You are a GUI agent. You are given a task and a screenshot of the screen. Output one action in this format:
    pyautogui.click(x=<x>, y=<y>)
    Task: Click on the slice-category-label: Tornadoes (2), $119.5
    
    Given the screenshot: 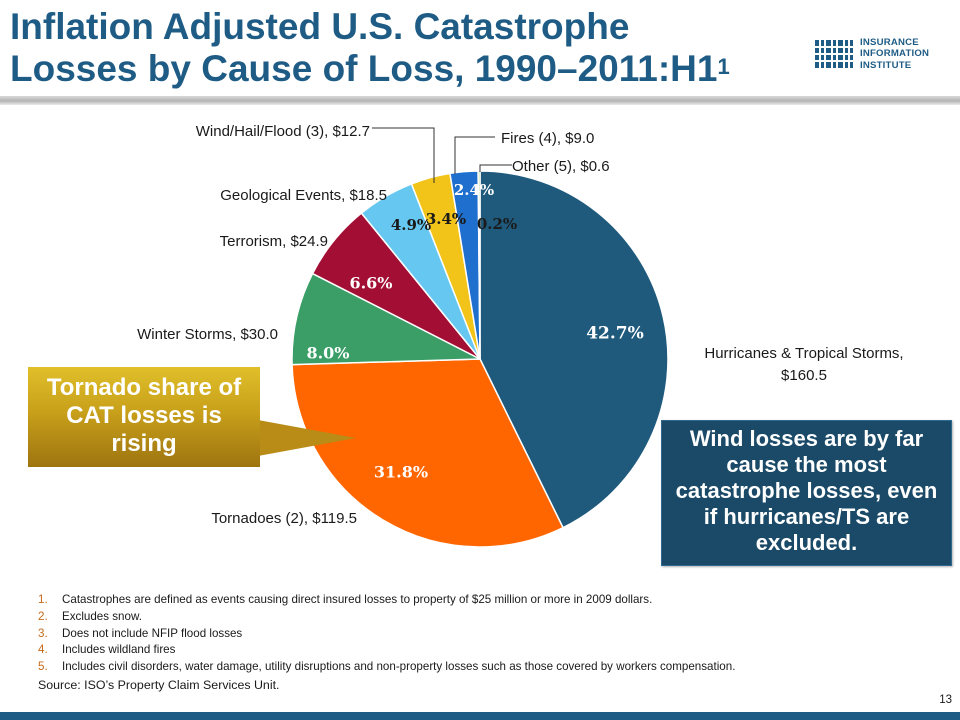 What is the action you would take?
    pyautogui.click(x=284, y=518)
    